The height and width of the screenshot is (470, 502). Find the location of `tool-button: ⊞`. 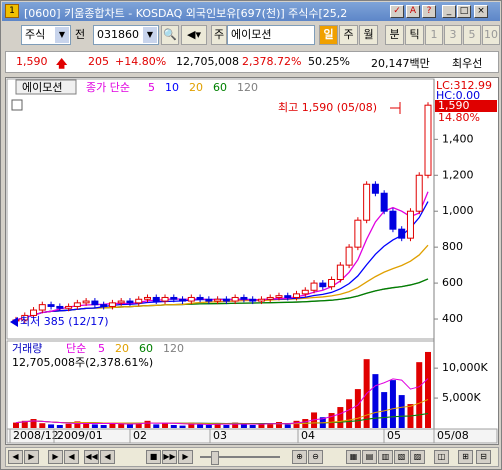

tool-button: ⊞ is located at coordinates (465, 457).